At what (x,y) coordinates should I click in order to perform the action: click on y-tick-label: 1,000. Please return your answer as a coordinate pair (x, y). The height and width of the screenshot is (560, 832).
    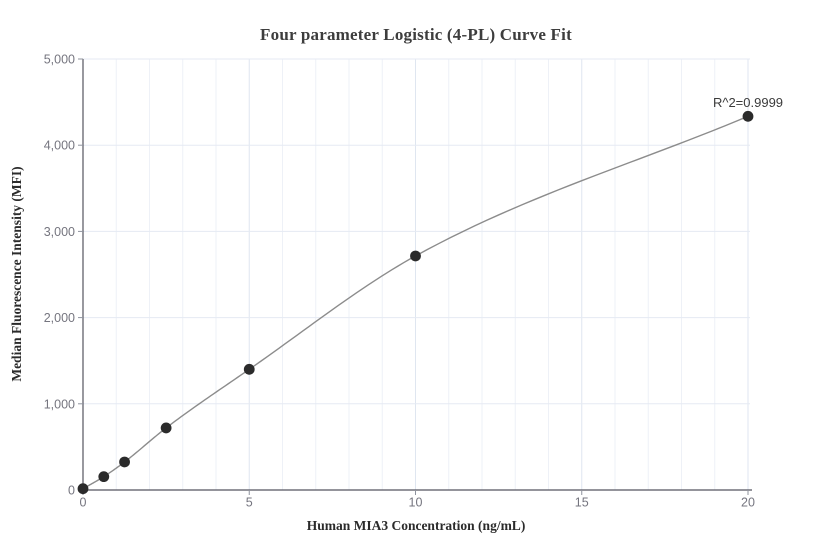
    Looking at the image, I should click on (59, 404).